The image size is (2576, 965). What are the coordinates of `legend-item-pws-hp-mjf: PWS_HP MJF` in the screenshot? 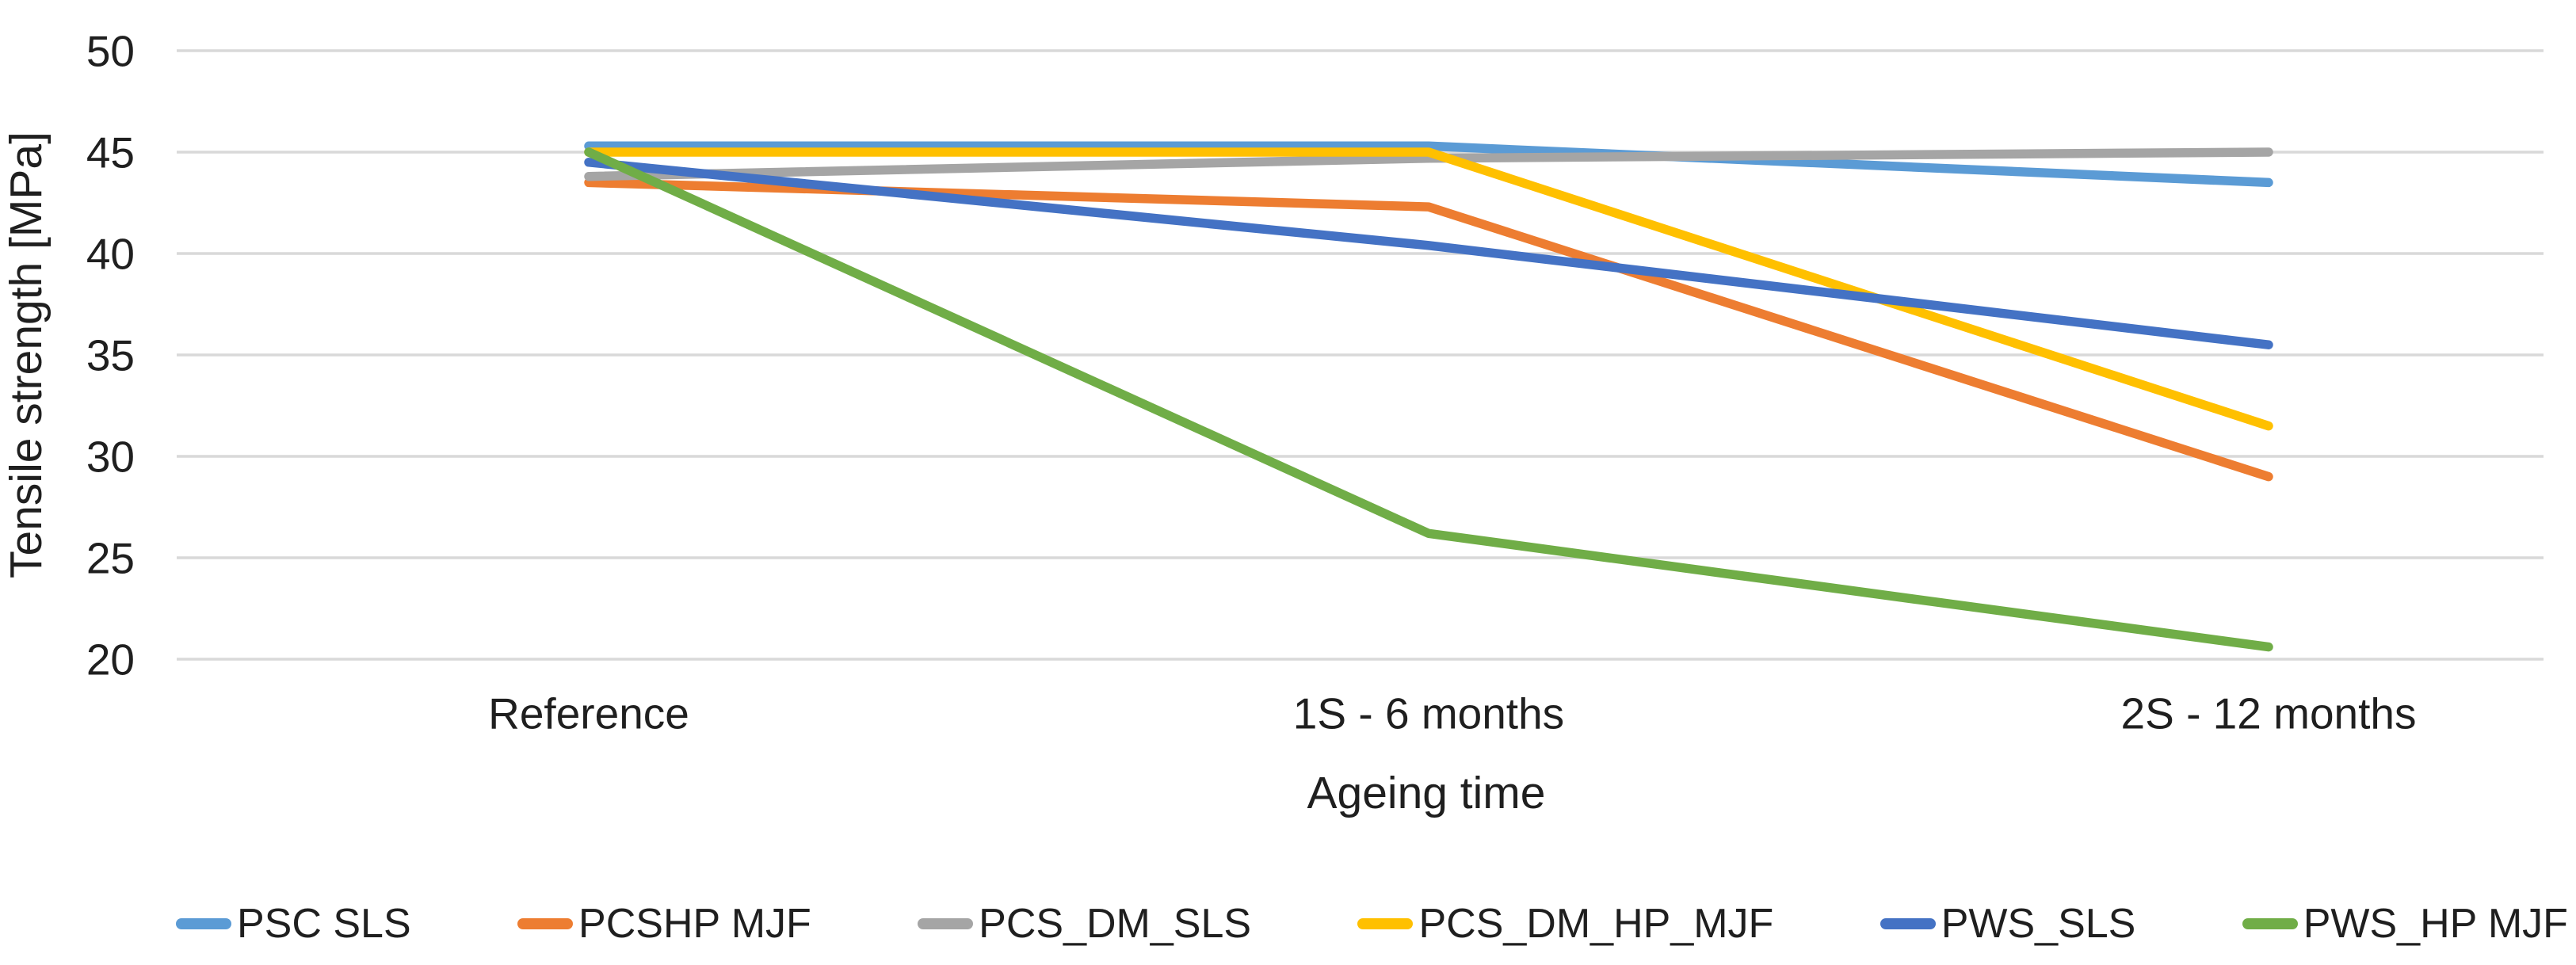 It's located at (2405, 923).